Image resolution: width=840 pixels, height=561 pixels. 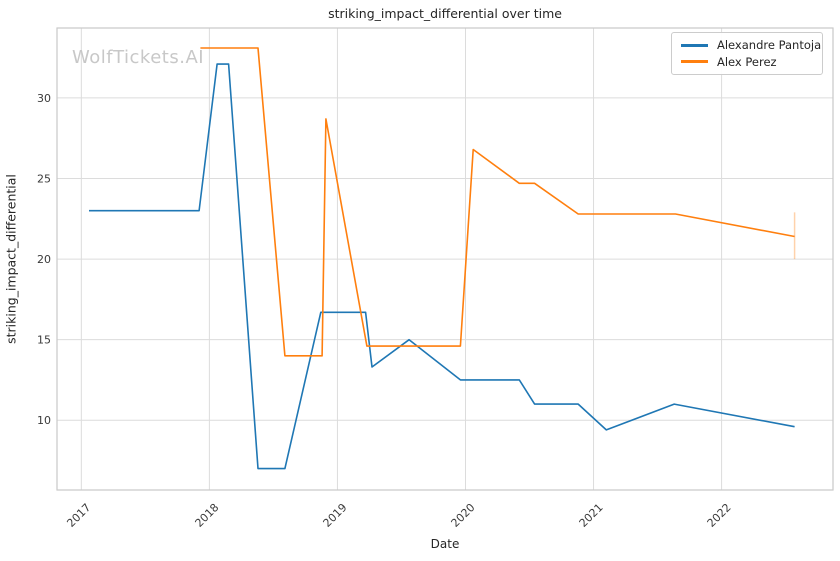 I want to click on y-tick-label-10: 10, so click(x=44, y=420).